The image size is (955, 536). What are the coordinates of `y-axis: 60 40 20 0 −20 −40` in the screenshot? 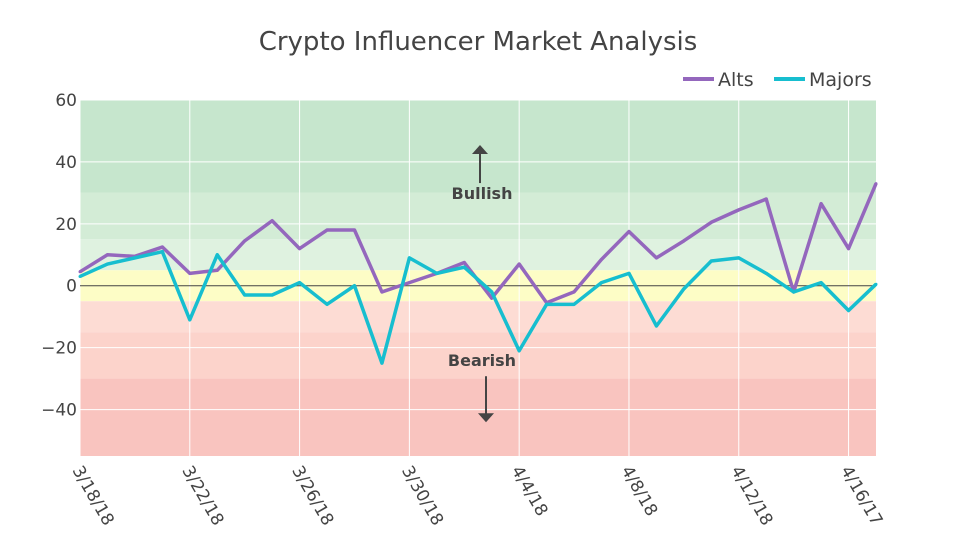 It's located at (59, 256).